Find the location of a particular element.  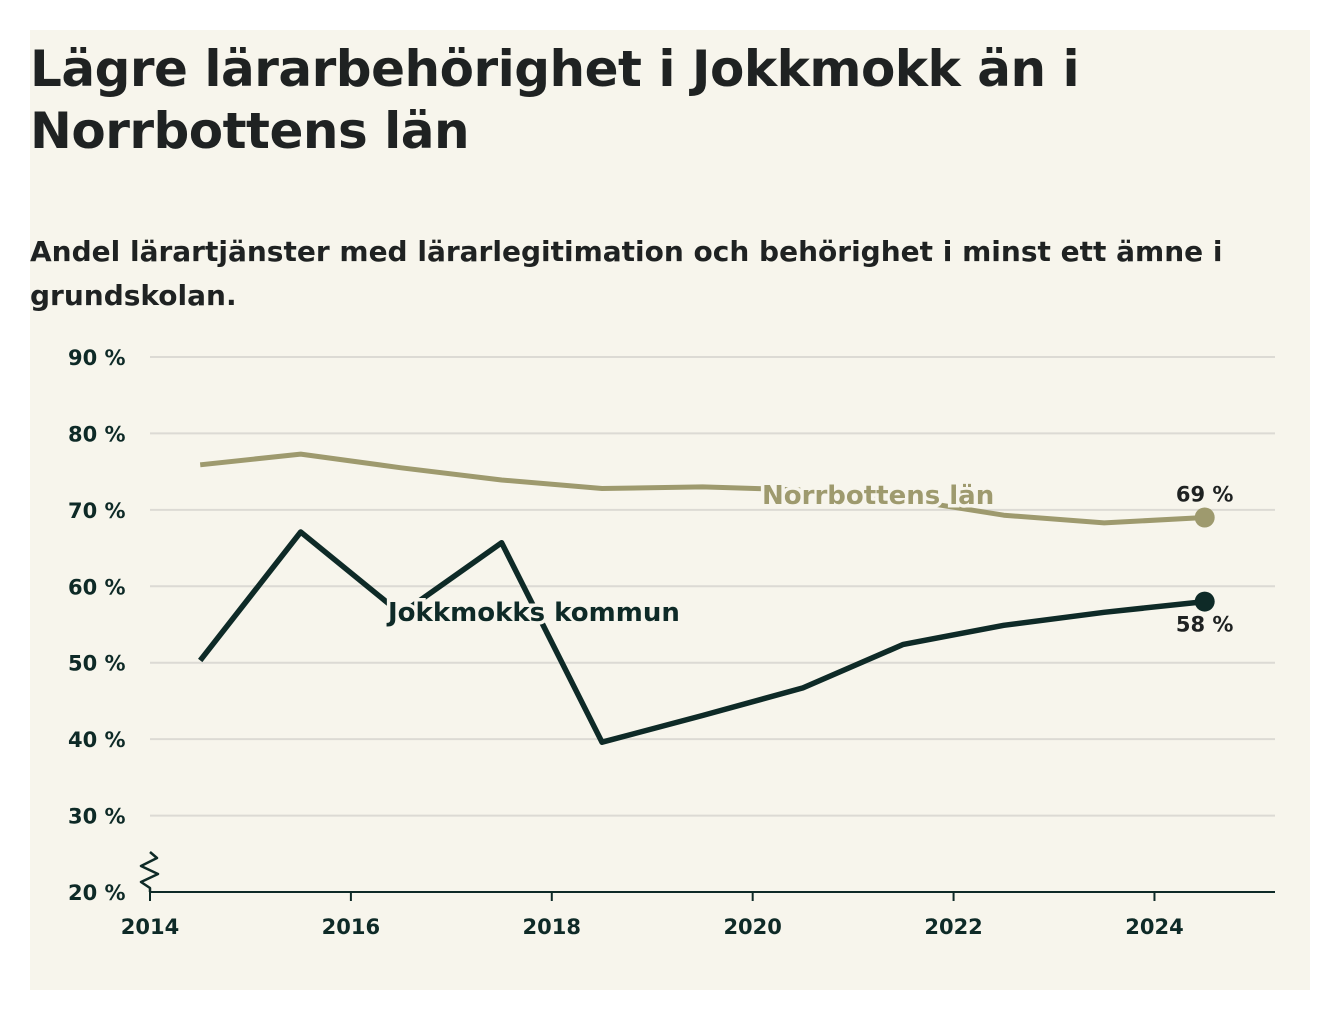

y-tick-label: 70 % is located at coordinates (97, 511).